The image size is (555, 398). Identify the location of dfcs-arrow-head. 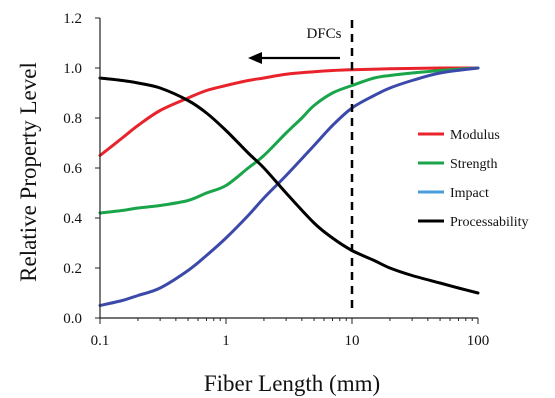
(255, 58).